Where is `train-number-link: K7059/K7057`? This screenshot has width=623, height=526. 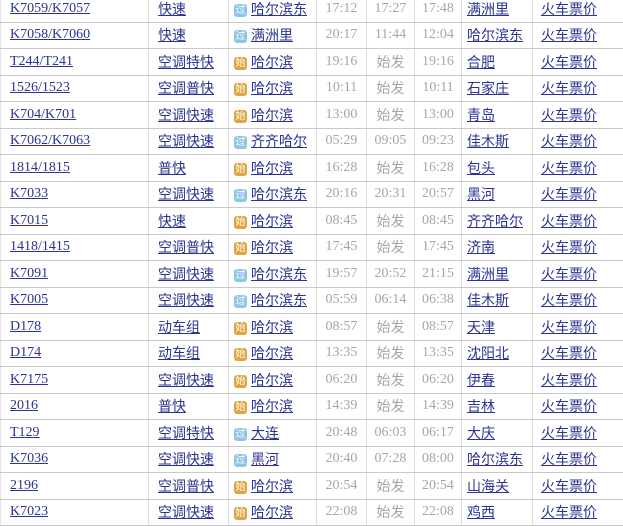
train-number-link: K7059/K7057 is located at coordinates (50, 8).